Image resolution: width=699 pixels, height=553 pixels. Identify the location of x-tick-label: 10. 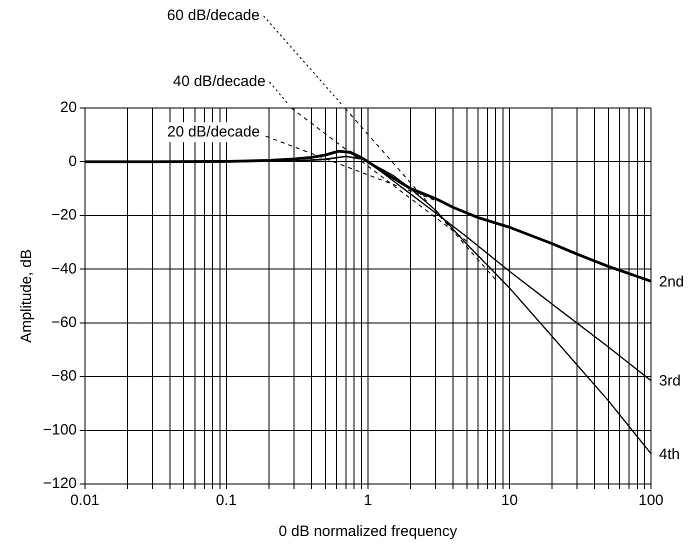
(509, 501).